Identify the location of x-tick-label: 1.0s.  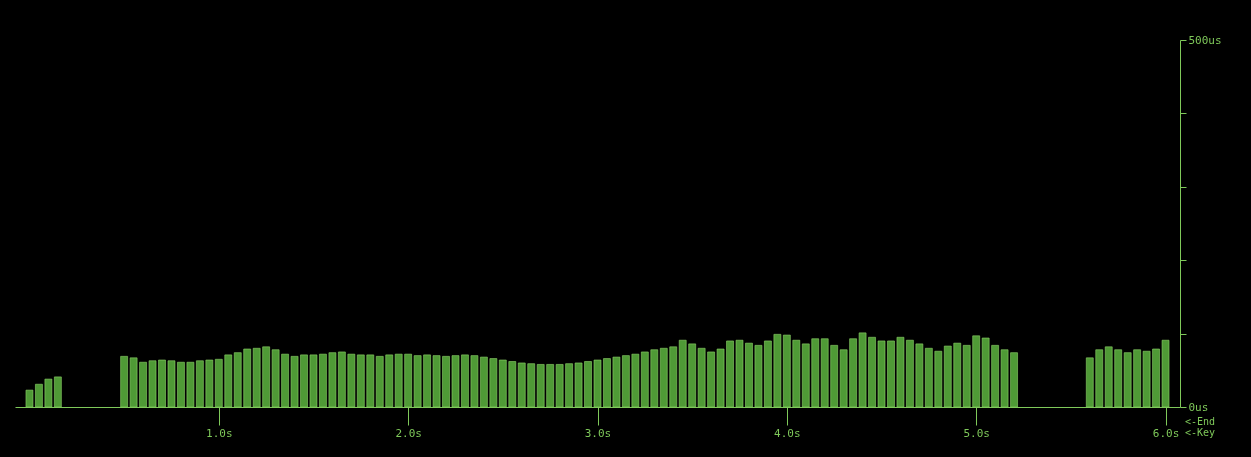
(219, 433).